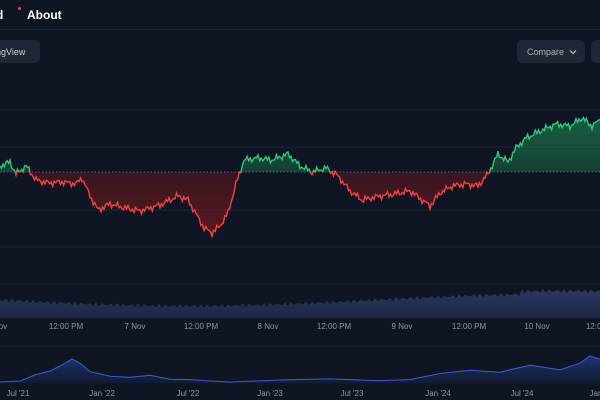 The height and width of the screenshot is (400, 600). I want to click on navigator-tick-label: Jul '22, so click(188, 393).